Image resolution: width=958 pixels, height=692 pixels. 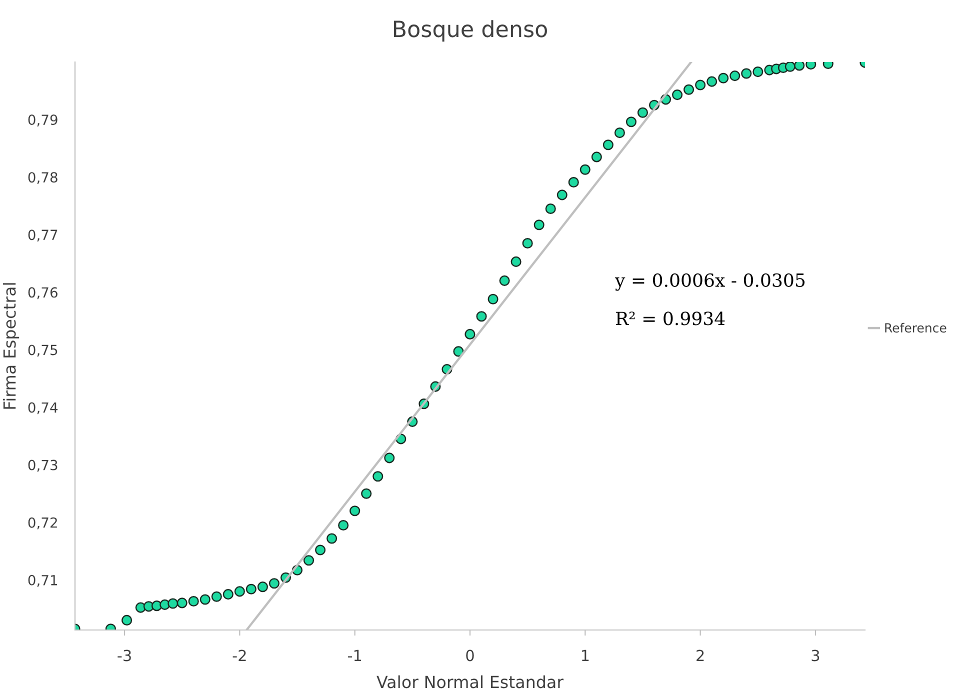 I want to click on x-tick-label: -3, so click(x=124, y=656).